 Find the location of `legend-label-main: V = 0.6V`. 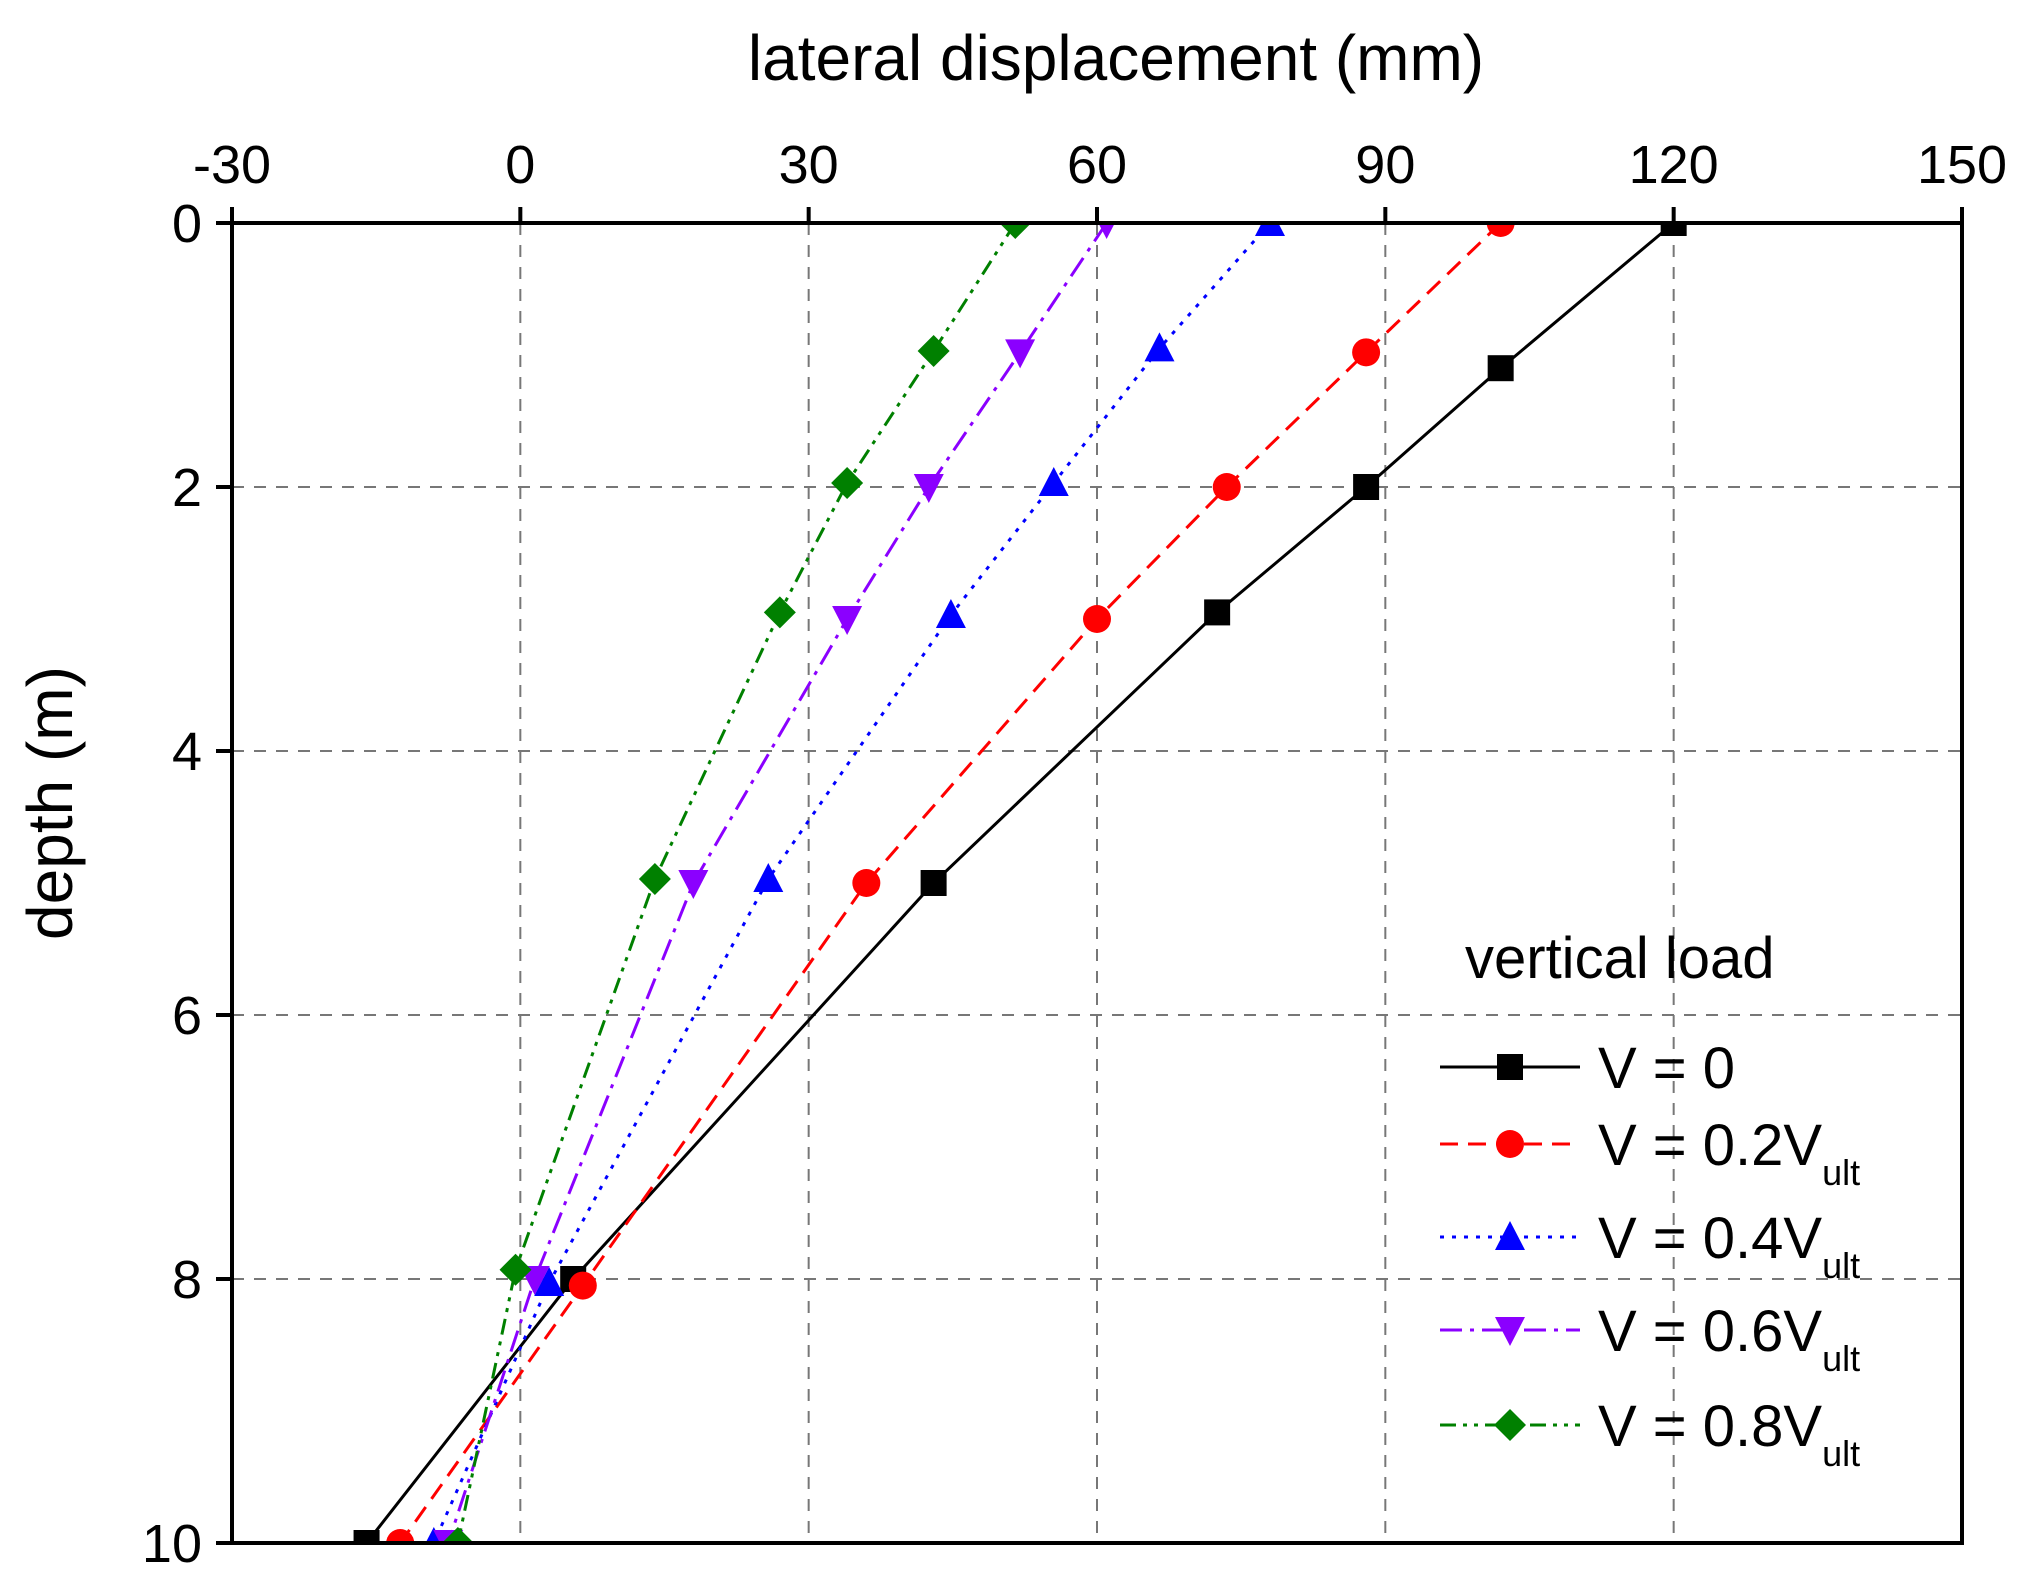

legend-label-main: V = 0.6V is located at coordinates (1710, 1331).